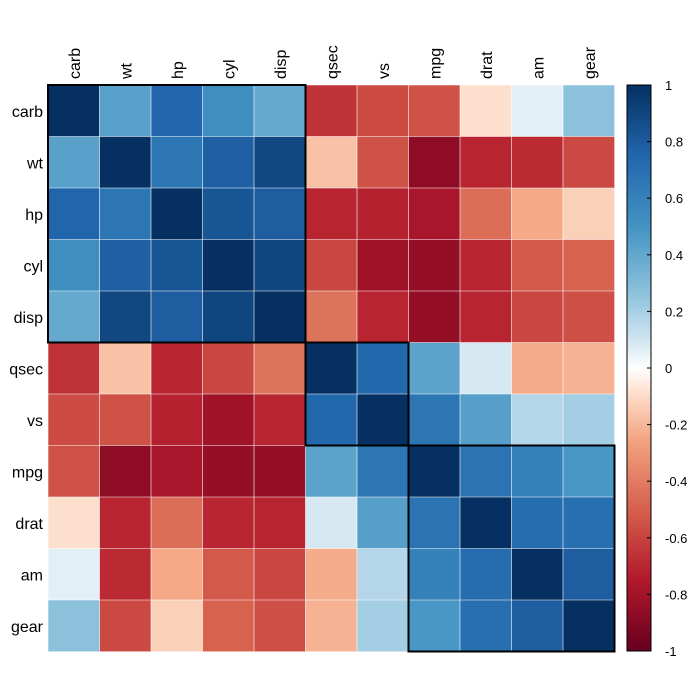 Image resolution: width=700 pixels, height=700 pixels. I want to click on heatmap-cell-gear-mpg, so click(434, 626).